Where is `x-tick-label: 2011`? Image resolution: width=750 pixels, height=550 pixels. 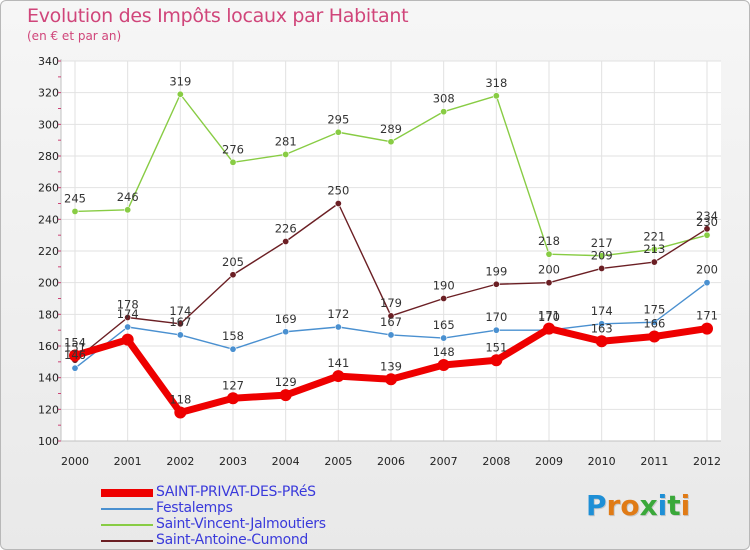 x-tick-label: 2011 is located at coordinates (654, 461).